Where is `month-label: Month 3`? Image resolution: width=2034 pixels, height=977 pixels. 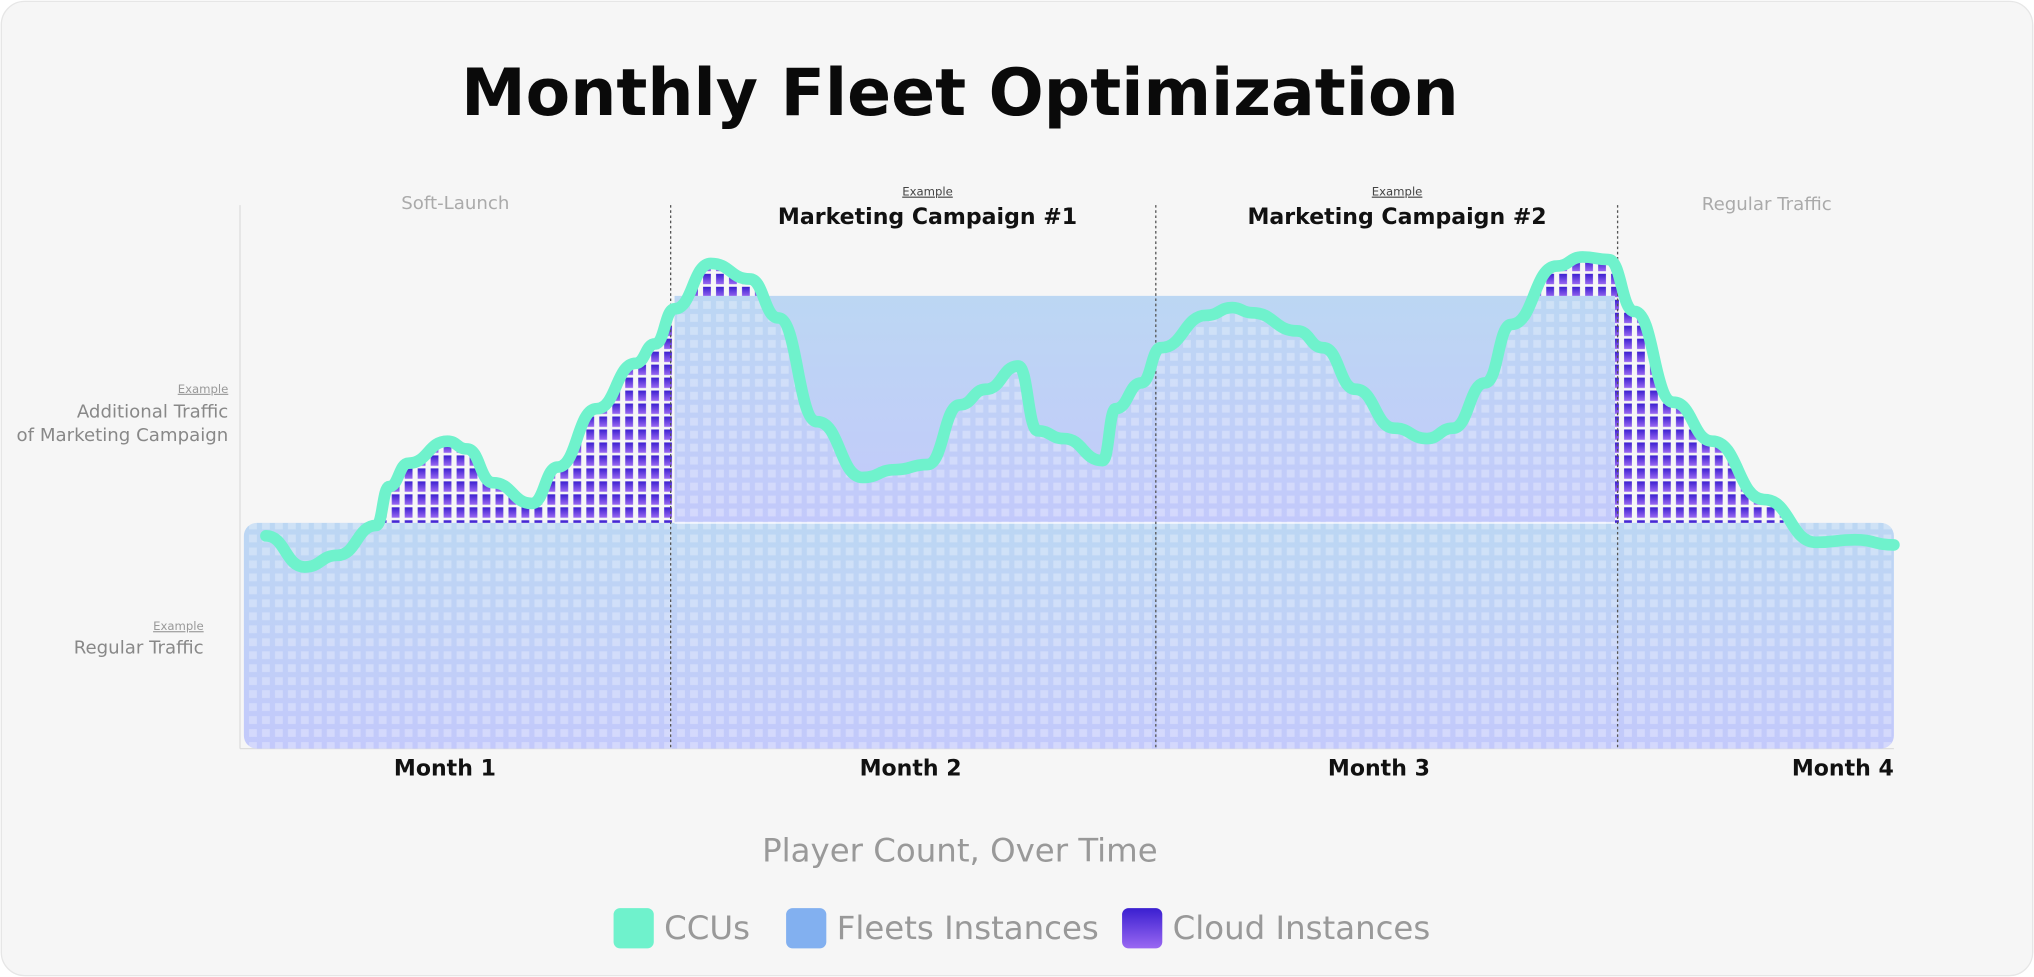
month-label: Month 3 is located at coordinates (1379, 768).